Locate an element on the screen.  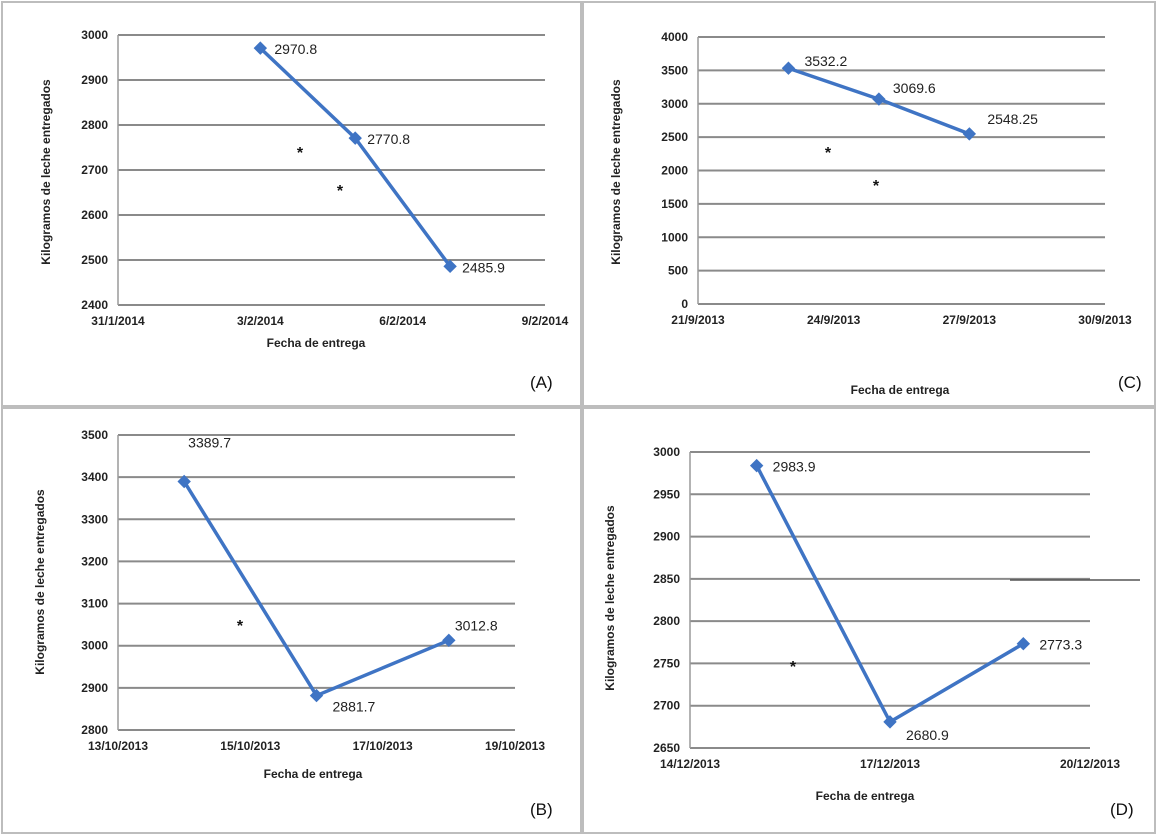
panel-letter: (C) is located at coordinates (1130, 382).